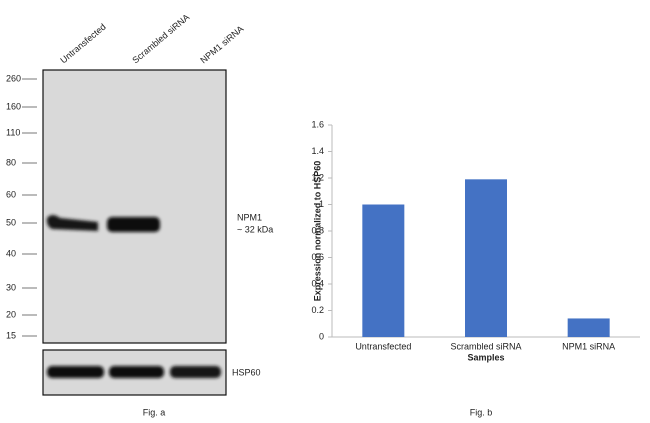 The width and height of the screenshot is (650, 423). What do you see at coordinates (11, 162) in the screenshot?
I see `marker-label: 80` at bounding box center [11, 162].